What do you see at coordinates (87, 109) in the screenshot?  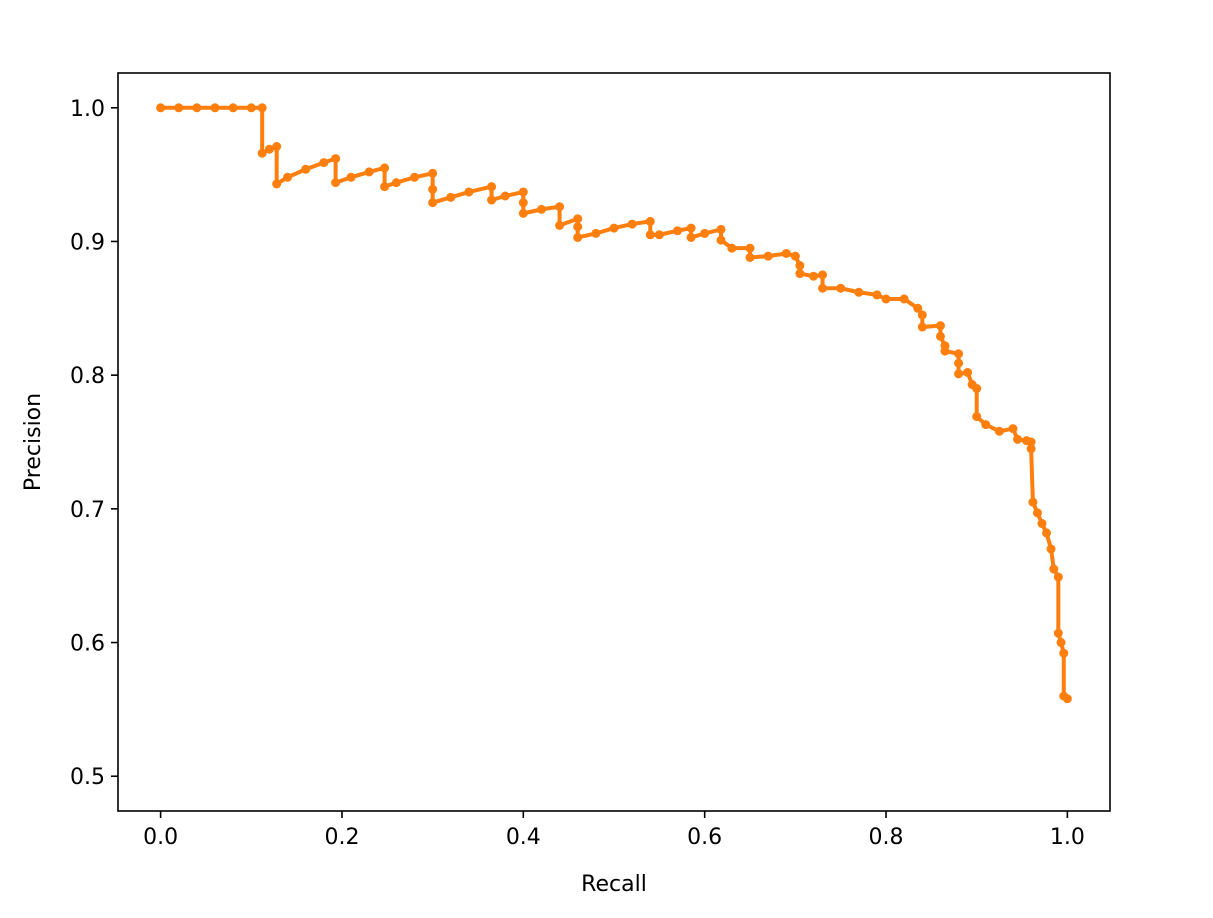 I see `y-tick-label: 1.0` at bounding box center [87, 109].